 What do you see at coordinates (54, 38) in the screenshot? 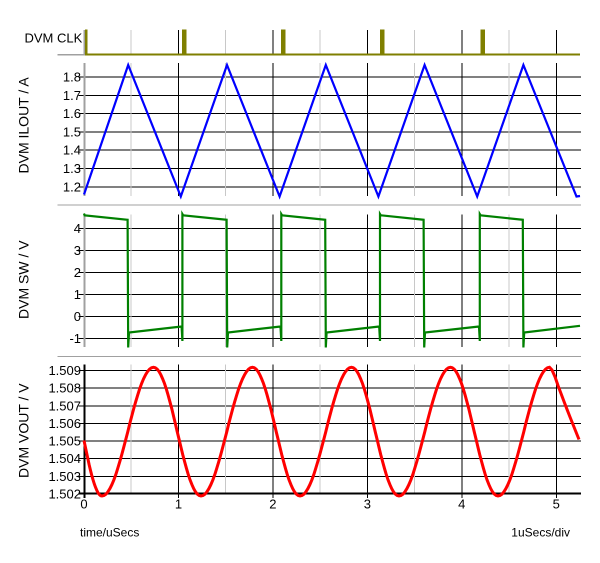
I see `svg-text: DVM CLK` at bounding box center [54, 38].